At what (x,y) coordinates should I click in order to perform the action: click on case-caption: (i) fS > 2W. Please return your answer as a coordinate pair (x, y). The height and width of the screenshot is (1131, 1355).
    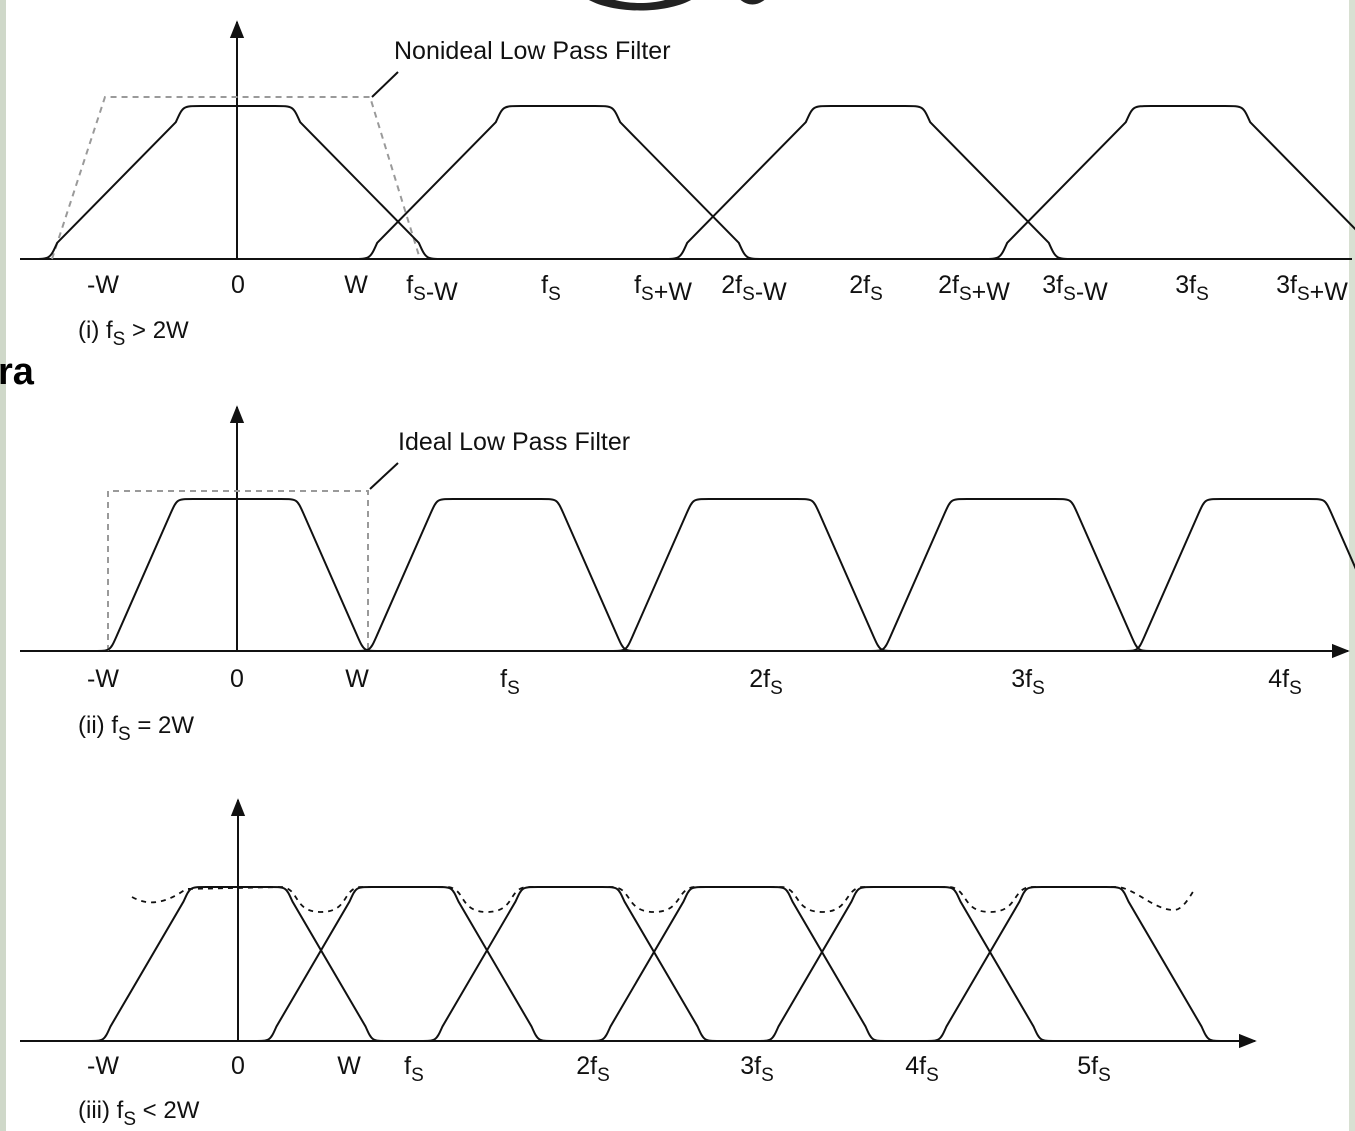
    Looking at the image, I should click on (133, 333).